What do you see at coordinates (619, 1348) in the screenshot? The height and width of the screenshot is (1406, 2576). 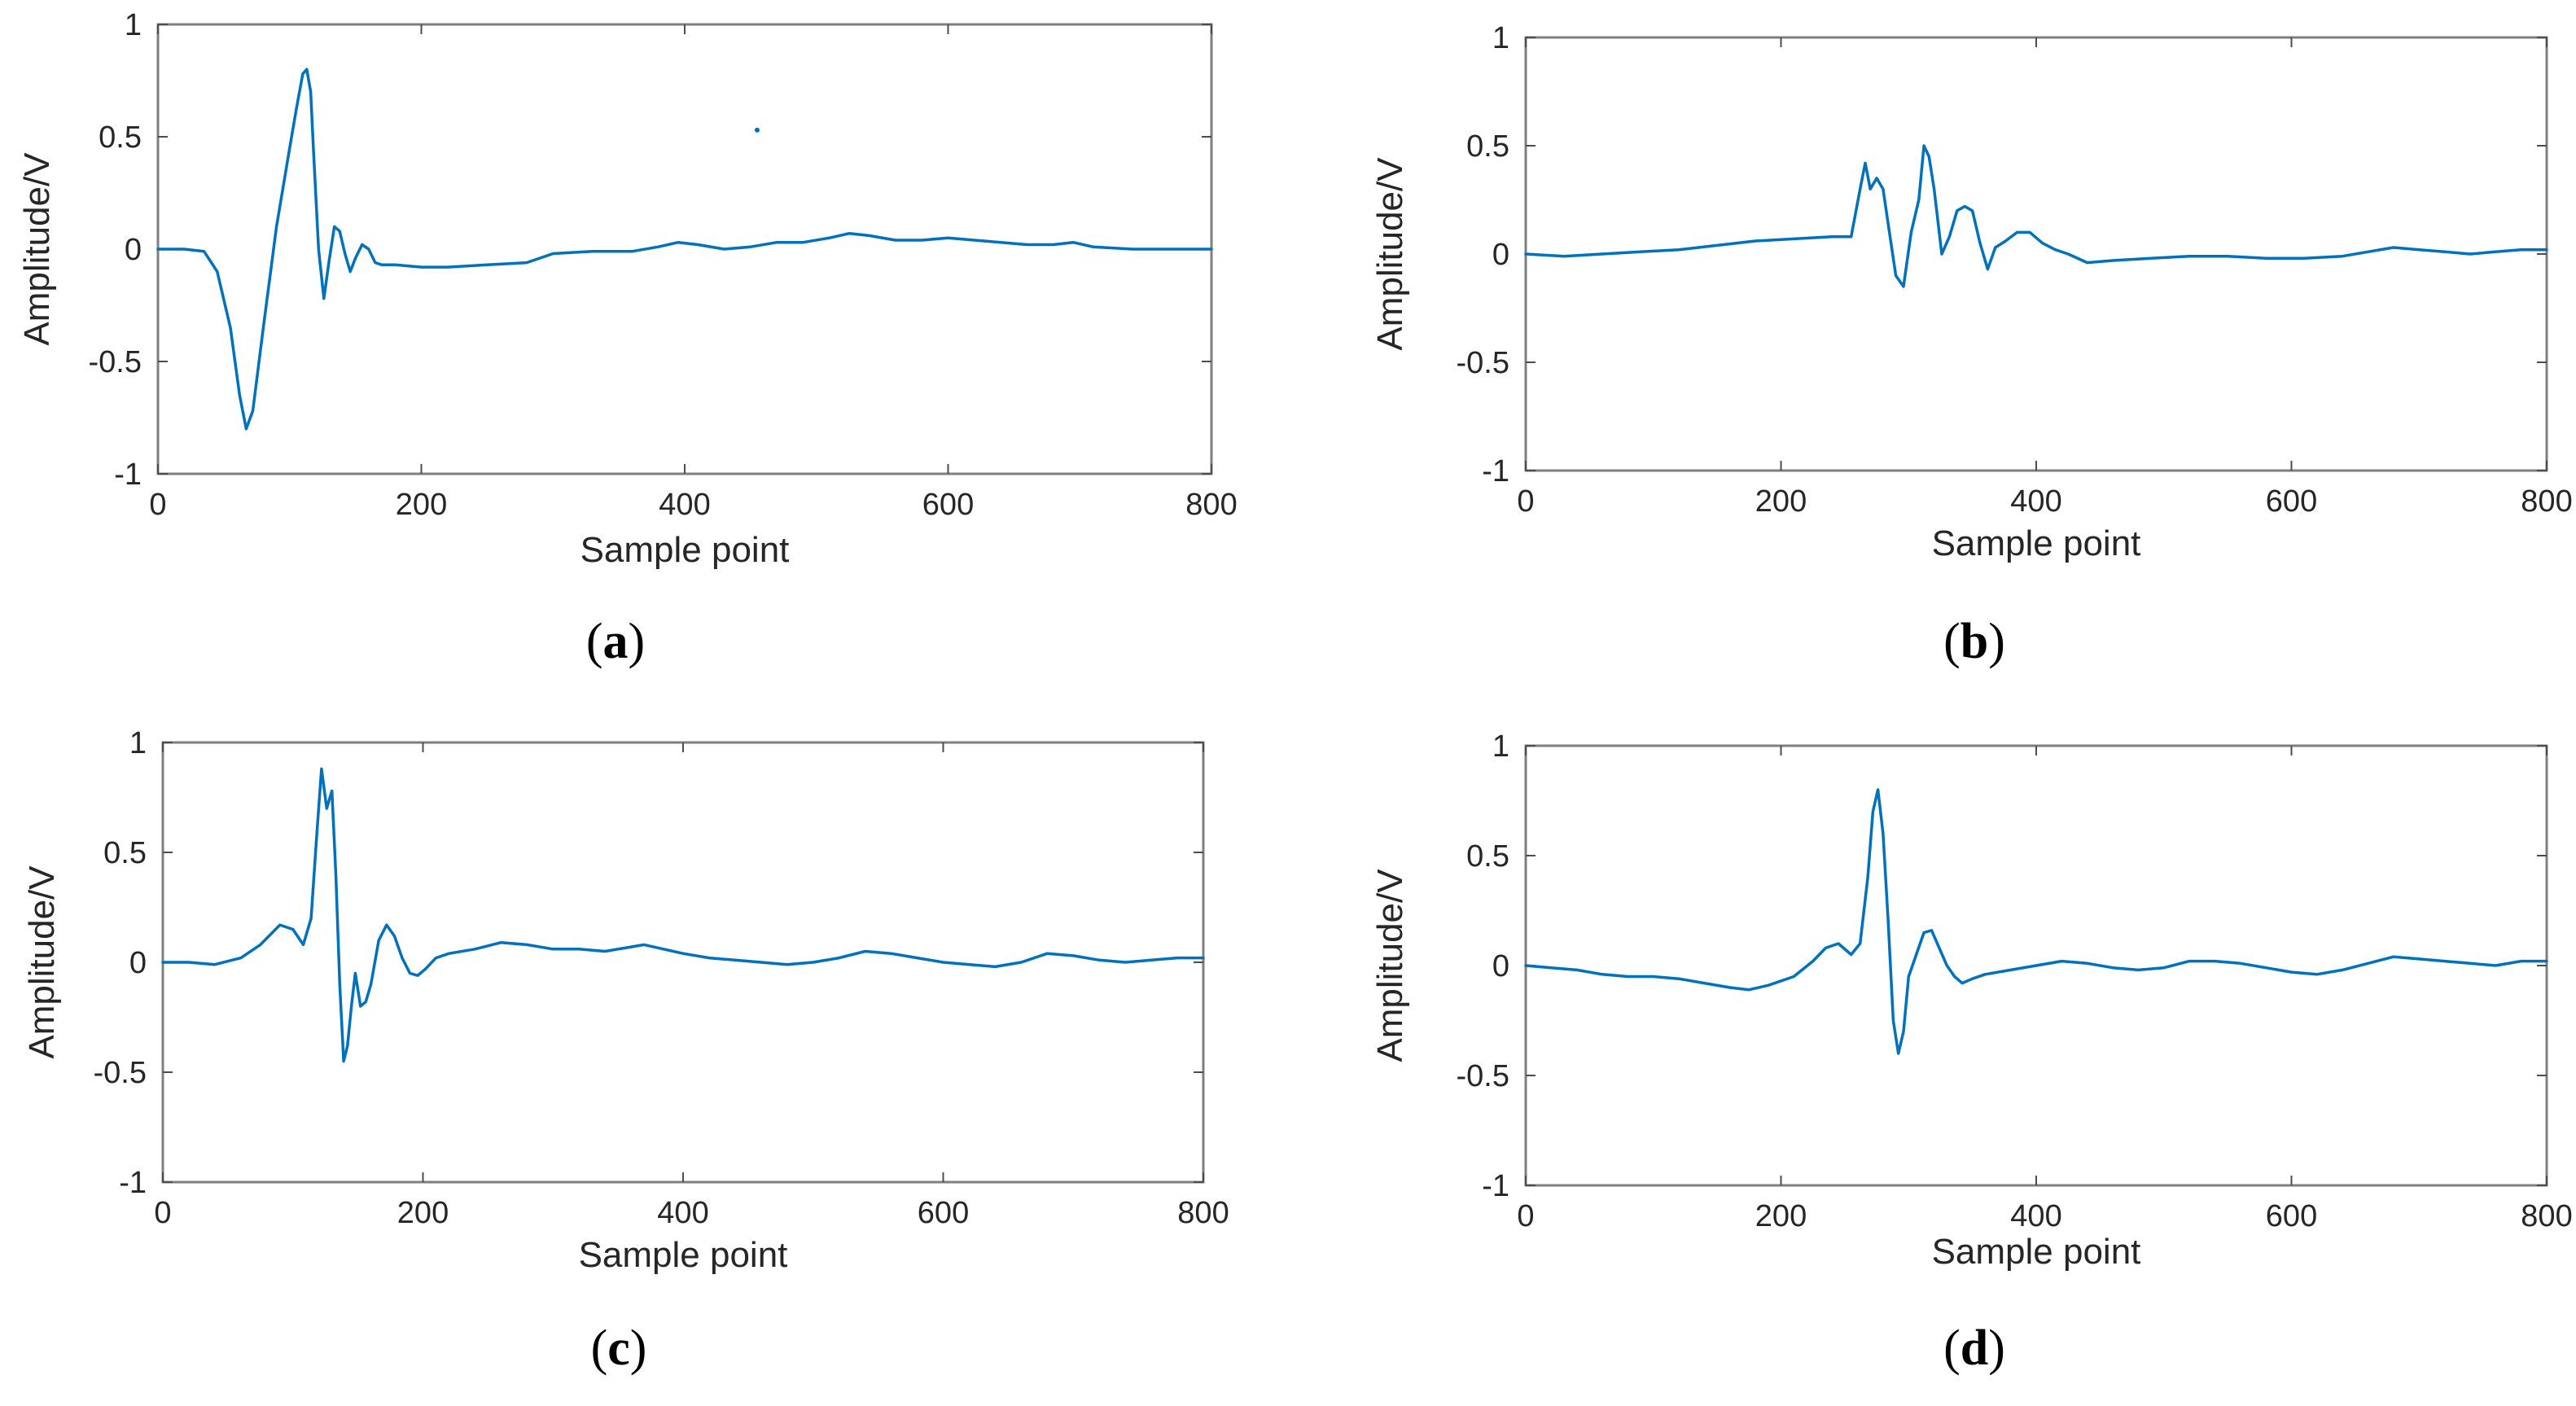 I see `panel-caption: (c)` at bounding box center [619, 1348].